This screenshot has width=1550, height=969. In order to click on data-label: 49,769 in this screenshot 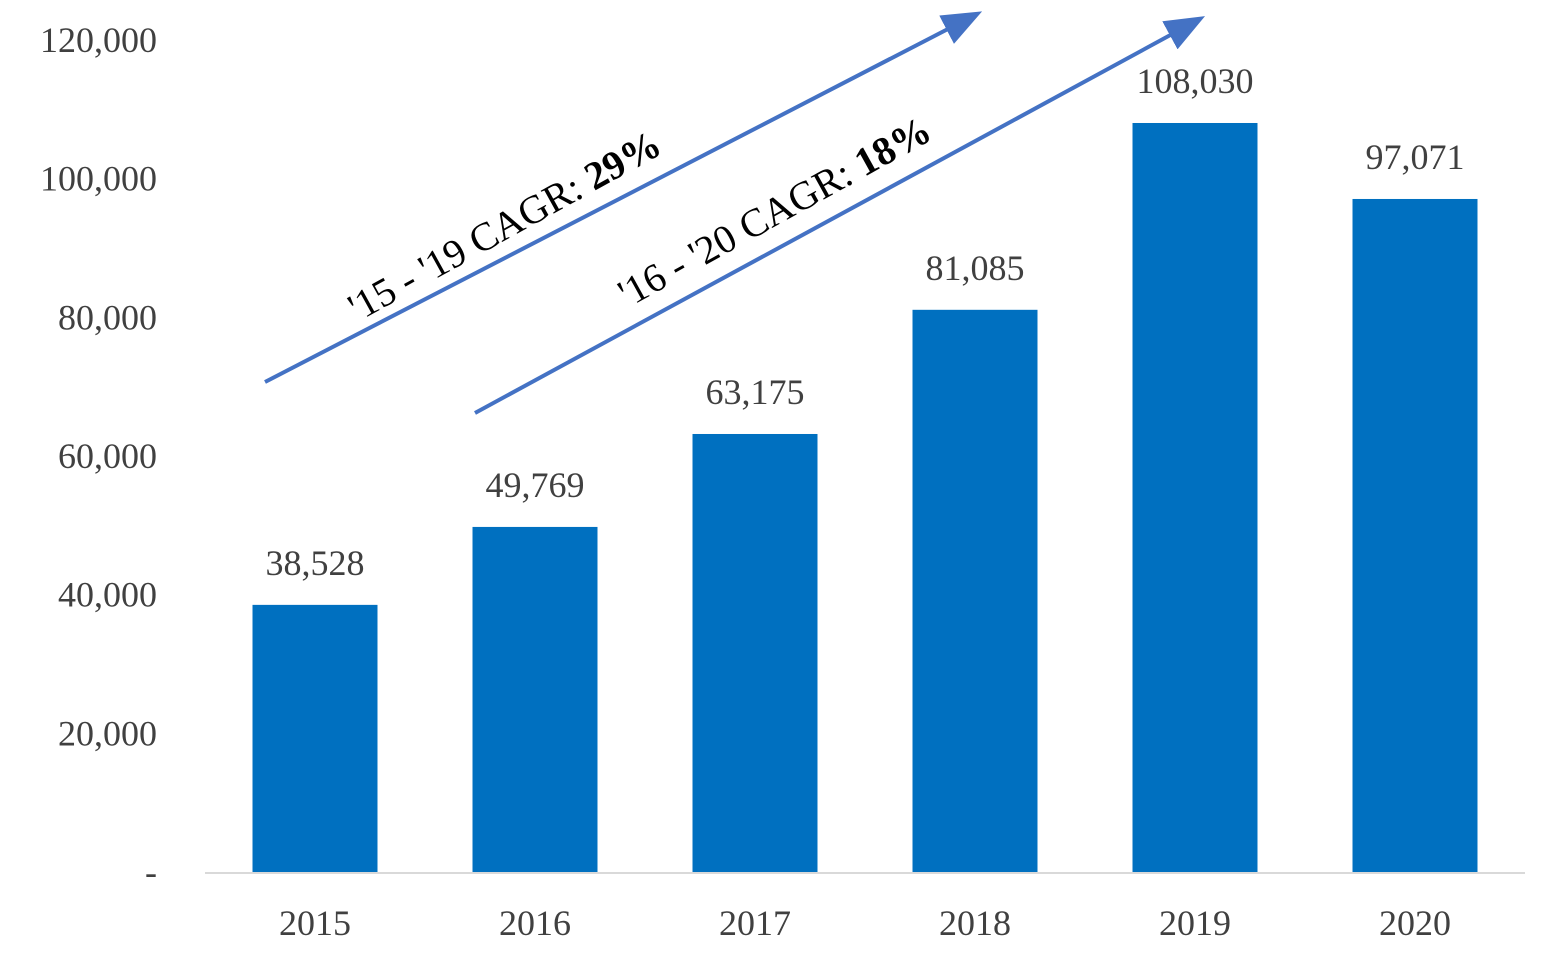, I will do `click(535, 485)`.